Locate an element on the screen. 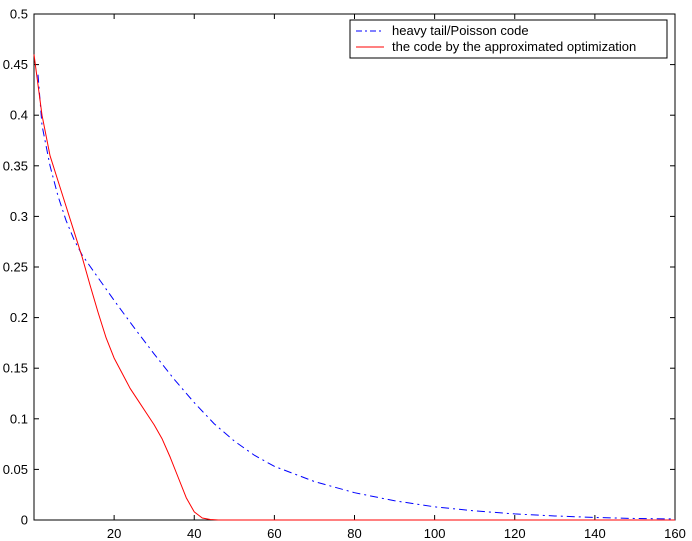 Image resolution: width=692 pixels, height=541 pixels. x-tick-label: 160 is located at coordinates (675, 533).